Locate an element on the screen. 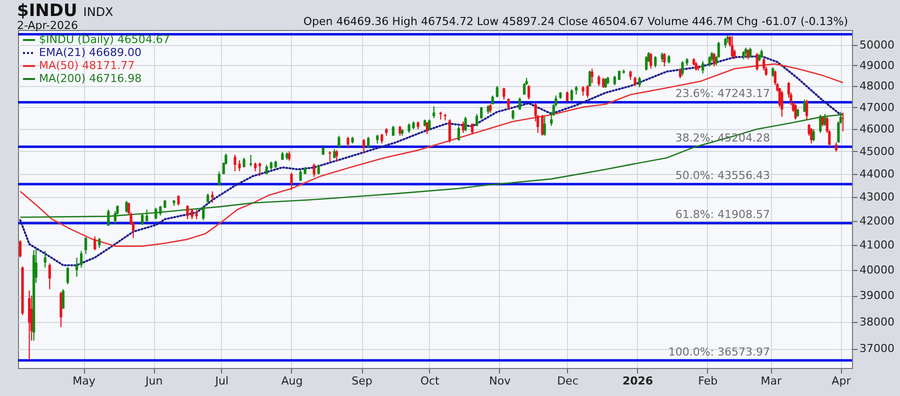 The image size is (900, 396). y-tick-label: 40000 is located at coordinates (877, 270).